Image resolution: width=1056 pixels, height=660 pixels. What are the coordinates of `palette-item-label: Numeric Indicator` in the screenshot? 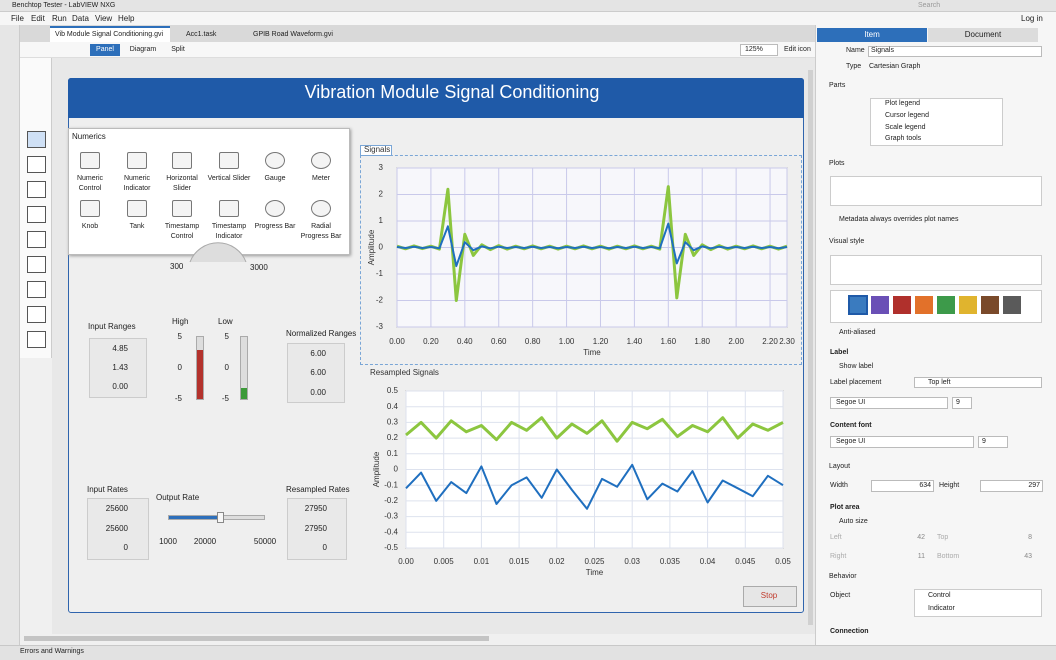 It's located at (137, 183).